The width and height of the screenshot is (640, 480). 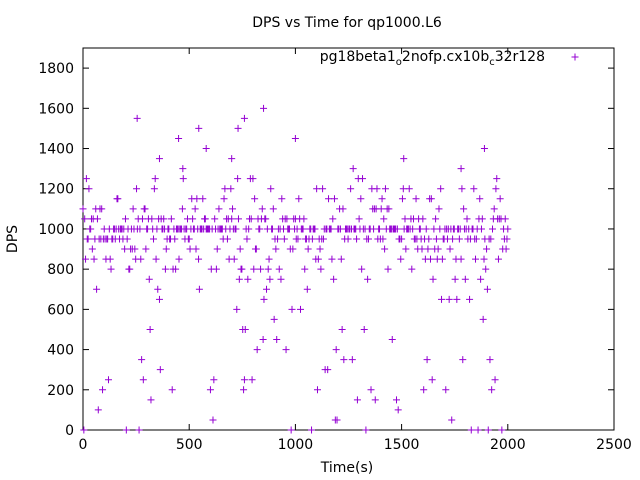 What do you see at coordinates (449, 58) in the screenshot?
I see `legend: pg18beta1o2nofp.cx10bc32r128` at bounding box center [449, 58].